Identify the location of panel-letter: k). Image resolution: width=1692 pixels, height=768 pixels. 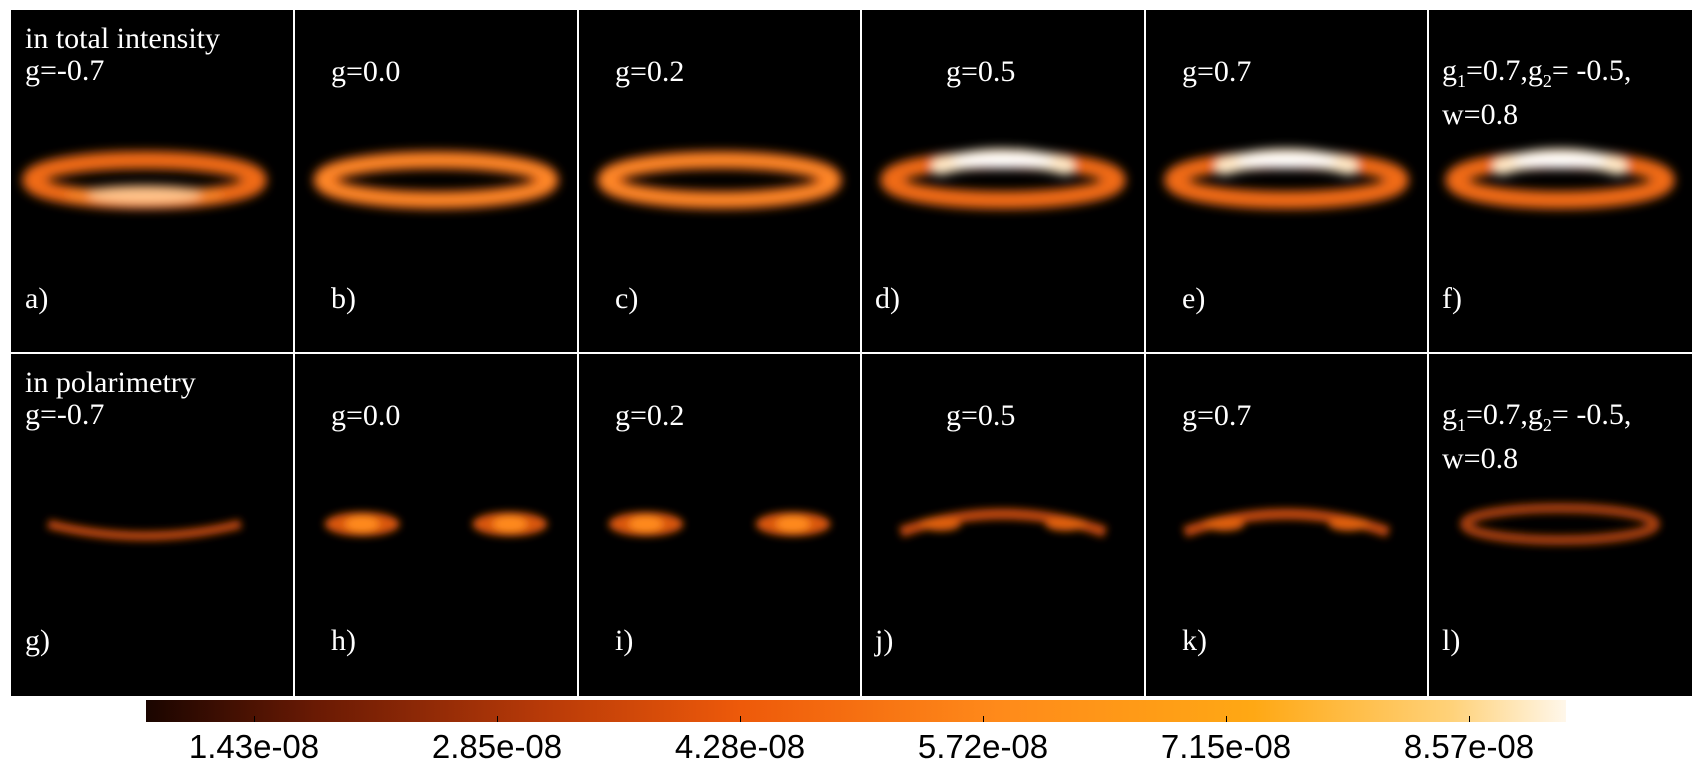
(1194, 640).